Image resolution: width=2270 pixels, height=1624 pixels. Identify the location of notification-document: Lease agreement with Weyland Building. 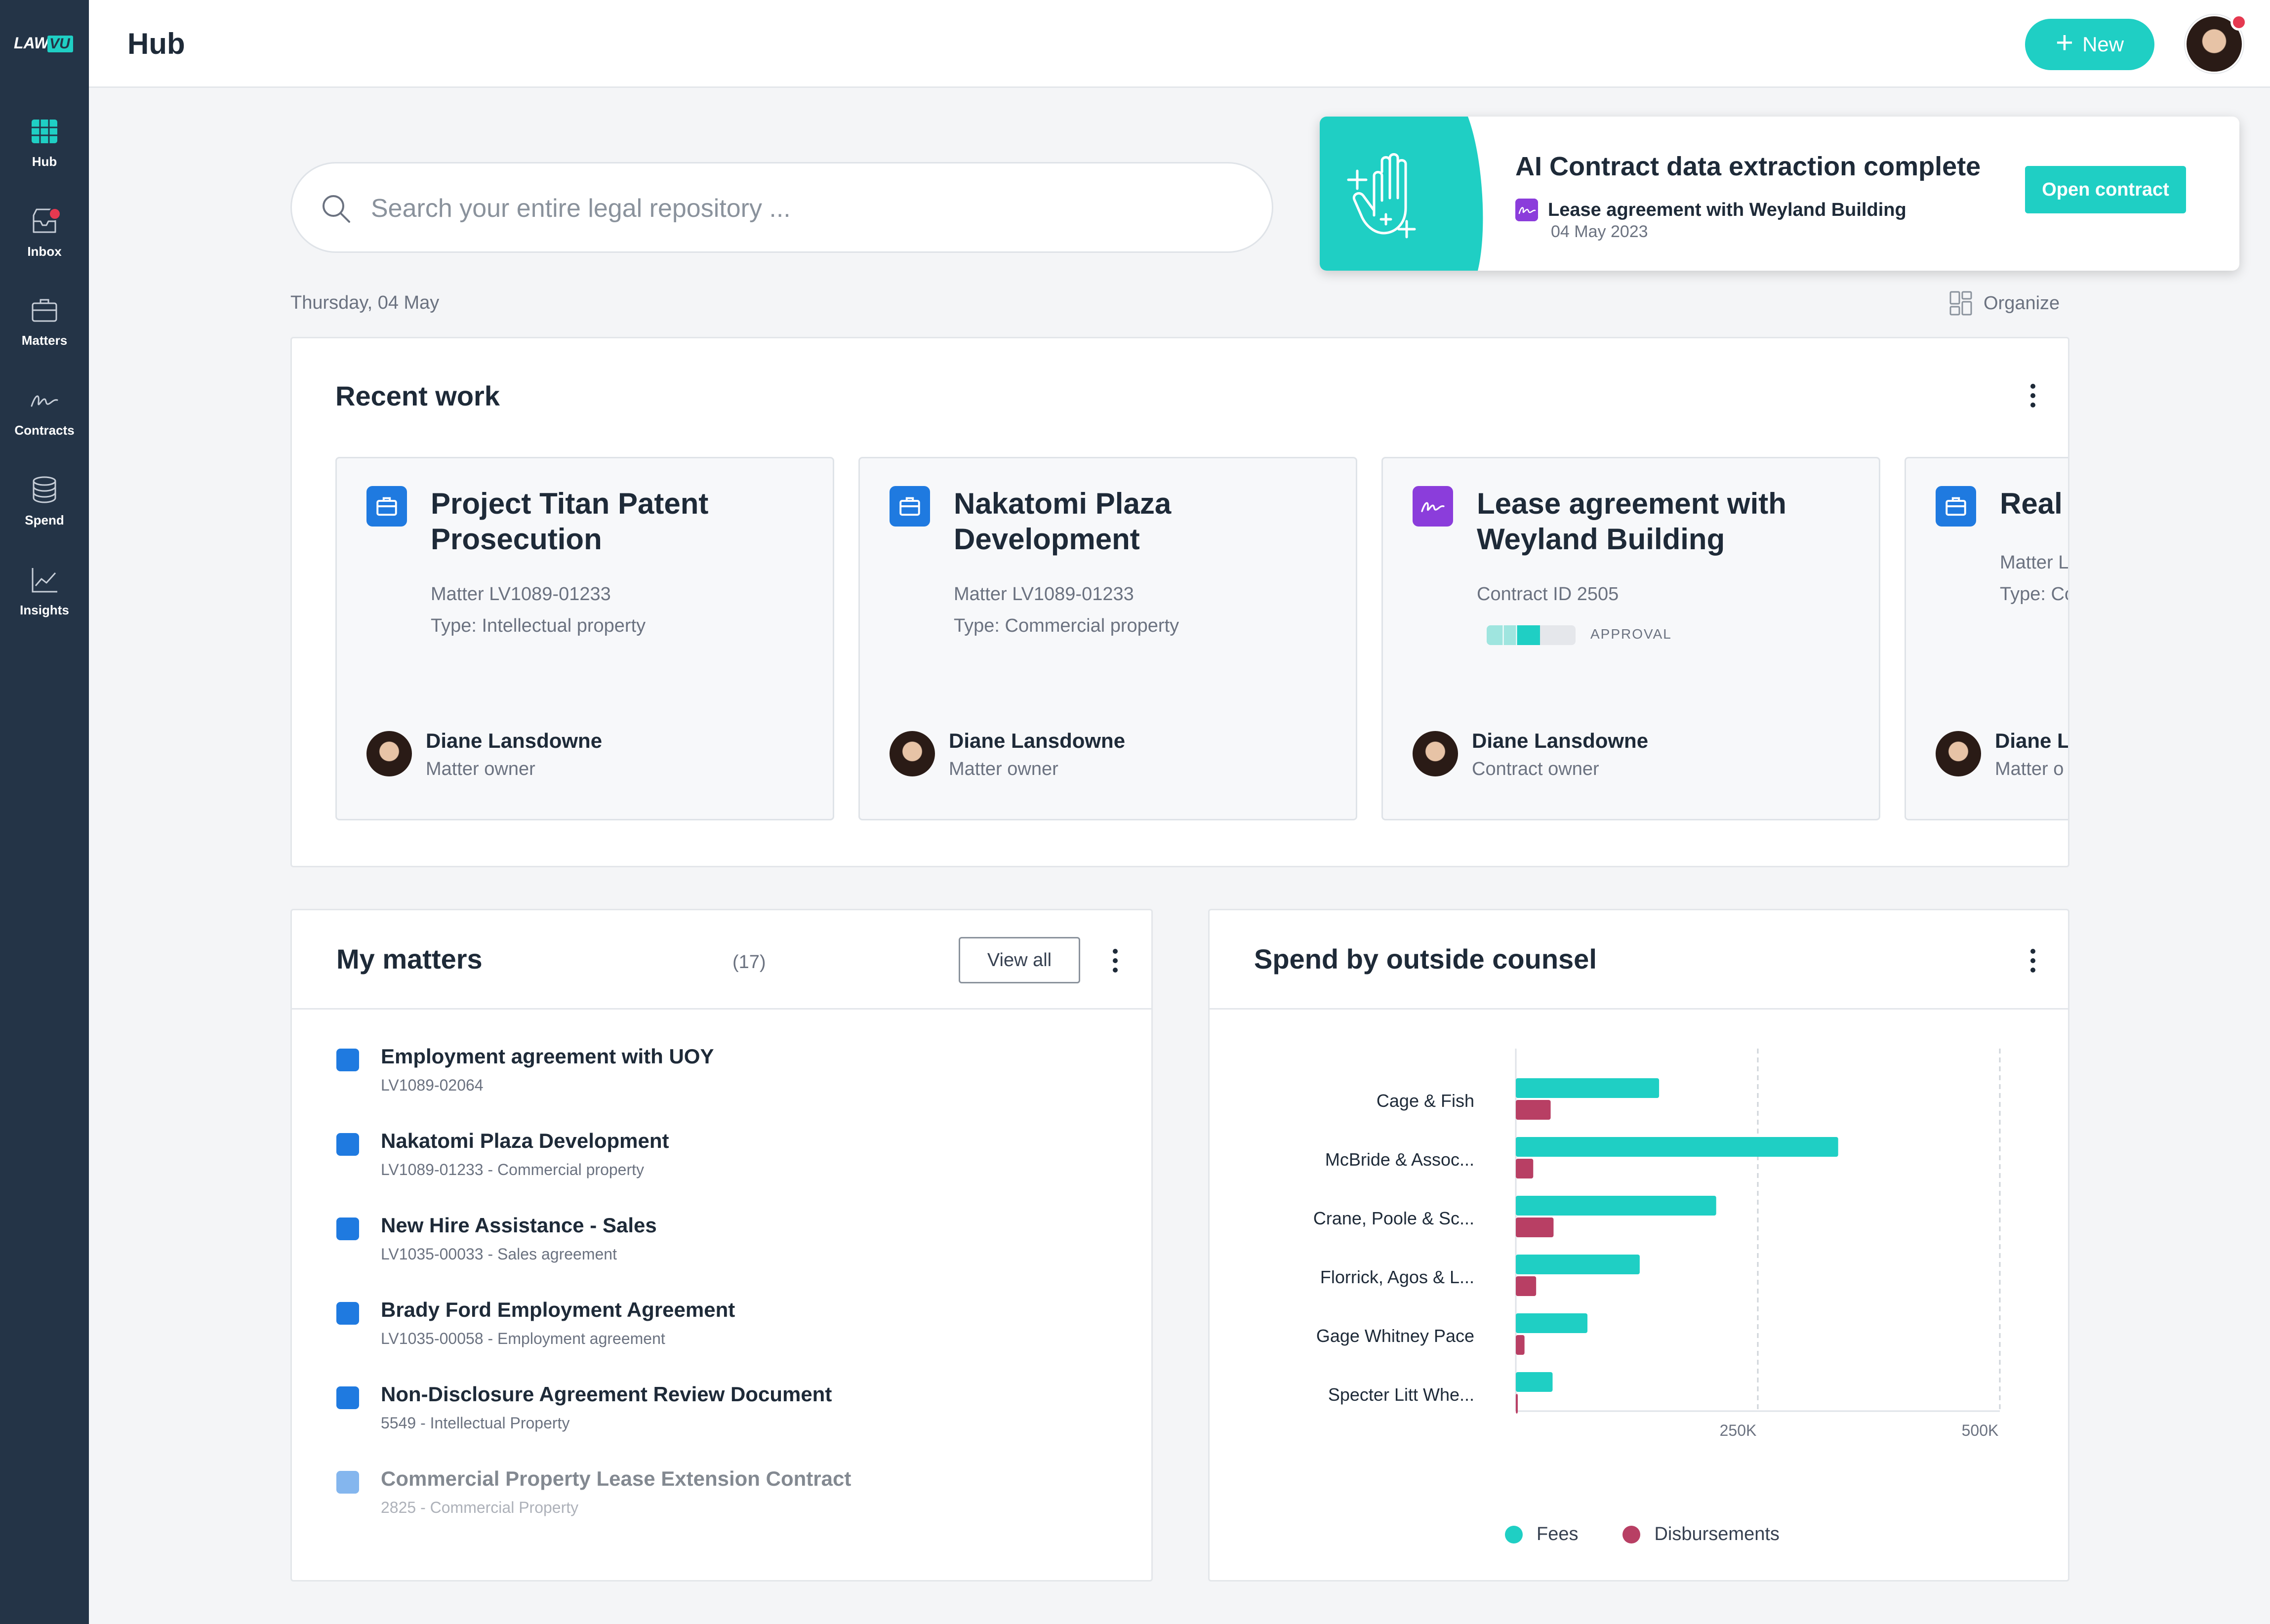
(1710, 210).